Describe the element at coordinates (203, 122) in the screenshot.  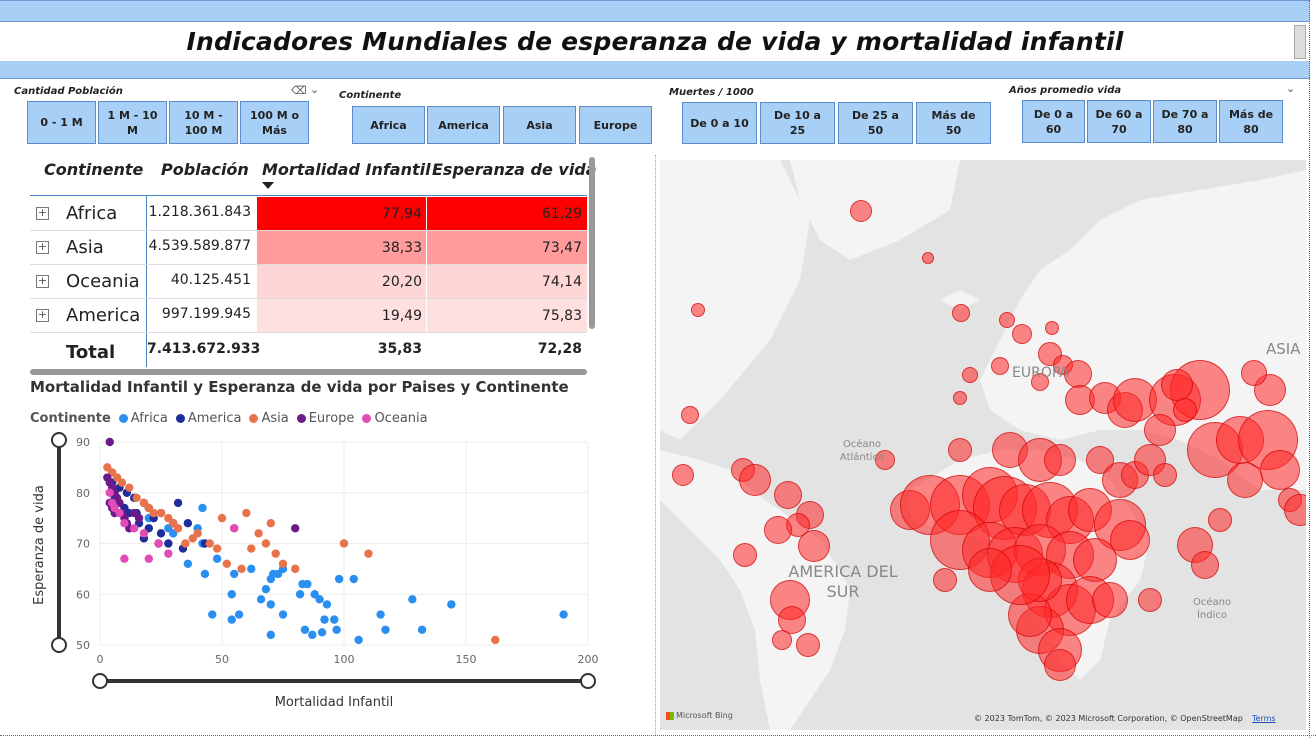
I see `slicer-poblacion-option-3: 10 M - 100 M` at that location.